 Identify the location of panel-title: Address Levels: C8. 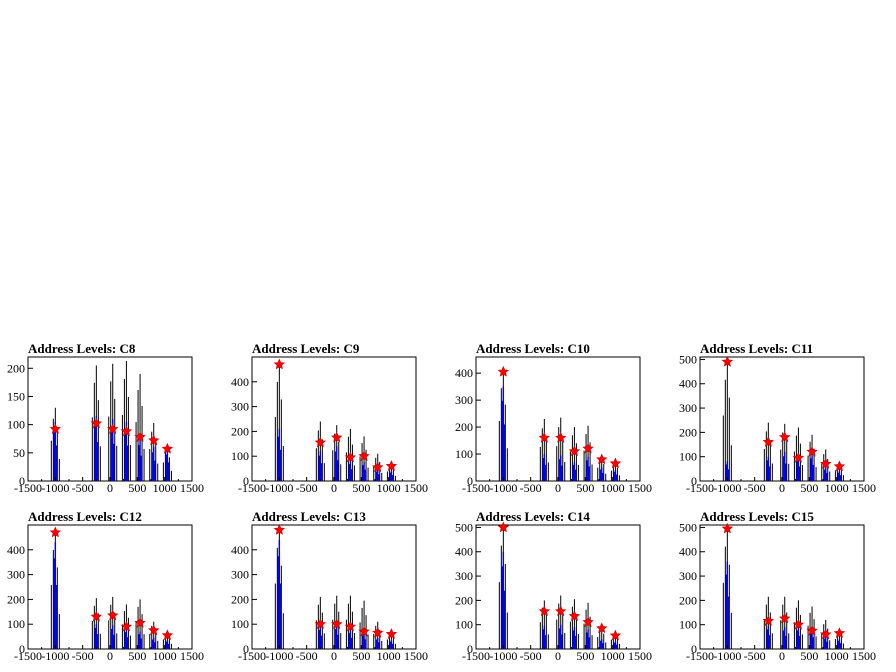
(82, 348).